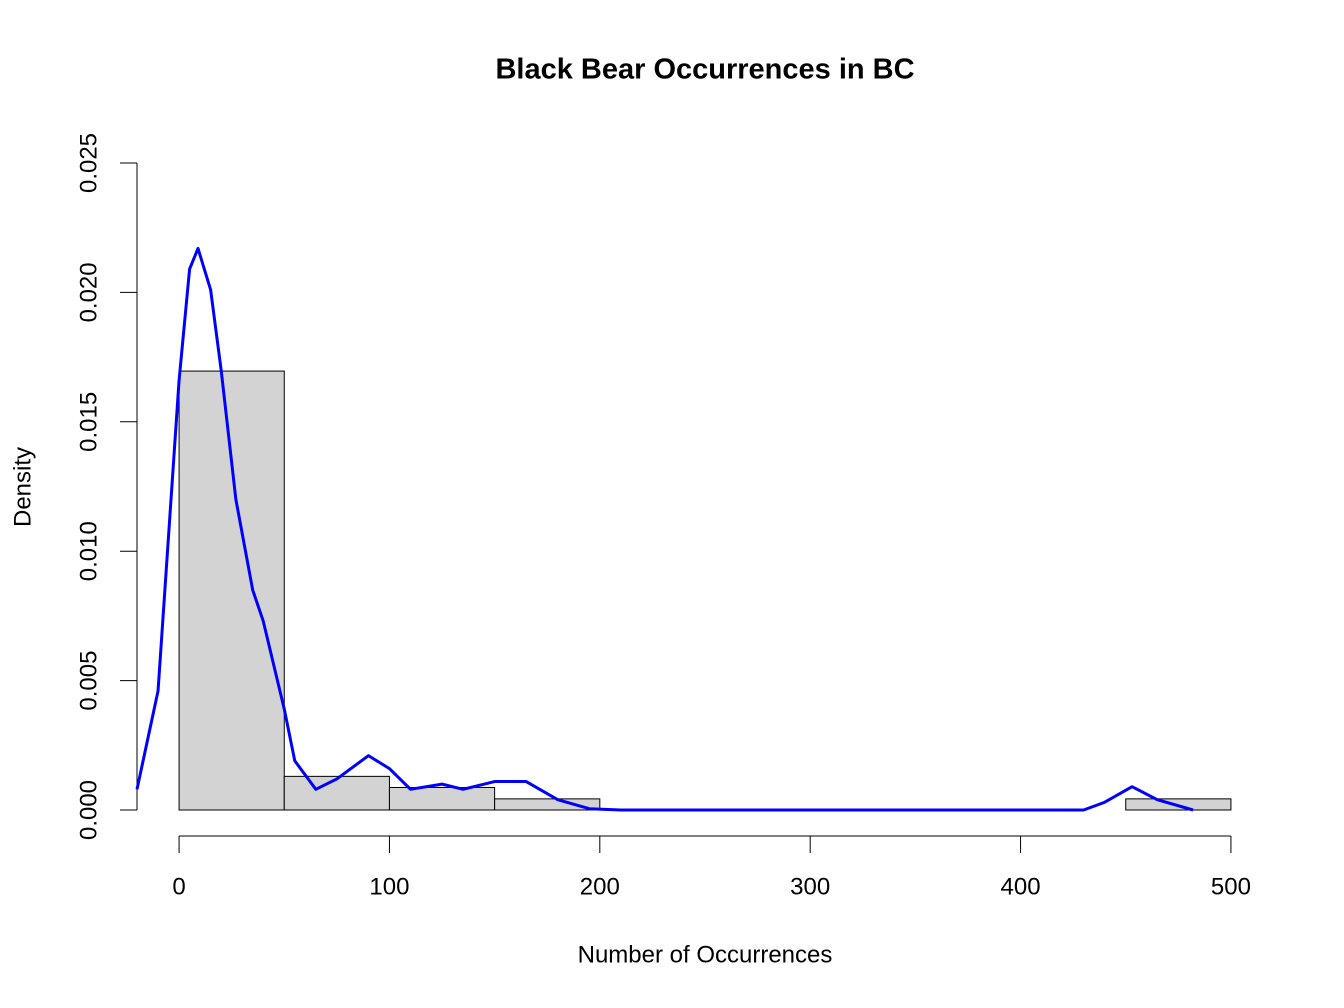  What do you see at coordinates (88, 681) in the screenshot?
I see `y-tick-label: 0.005` at bounding box center [88, 681].